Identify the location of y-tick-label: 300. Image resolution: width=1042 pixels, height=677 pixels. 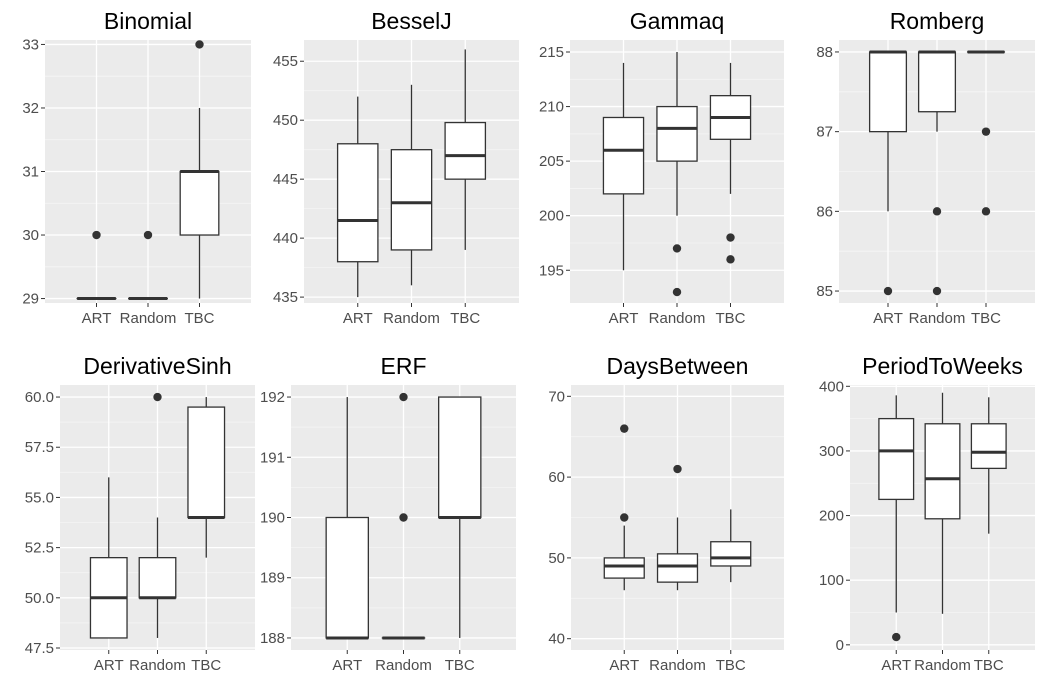
(831, 451).